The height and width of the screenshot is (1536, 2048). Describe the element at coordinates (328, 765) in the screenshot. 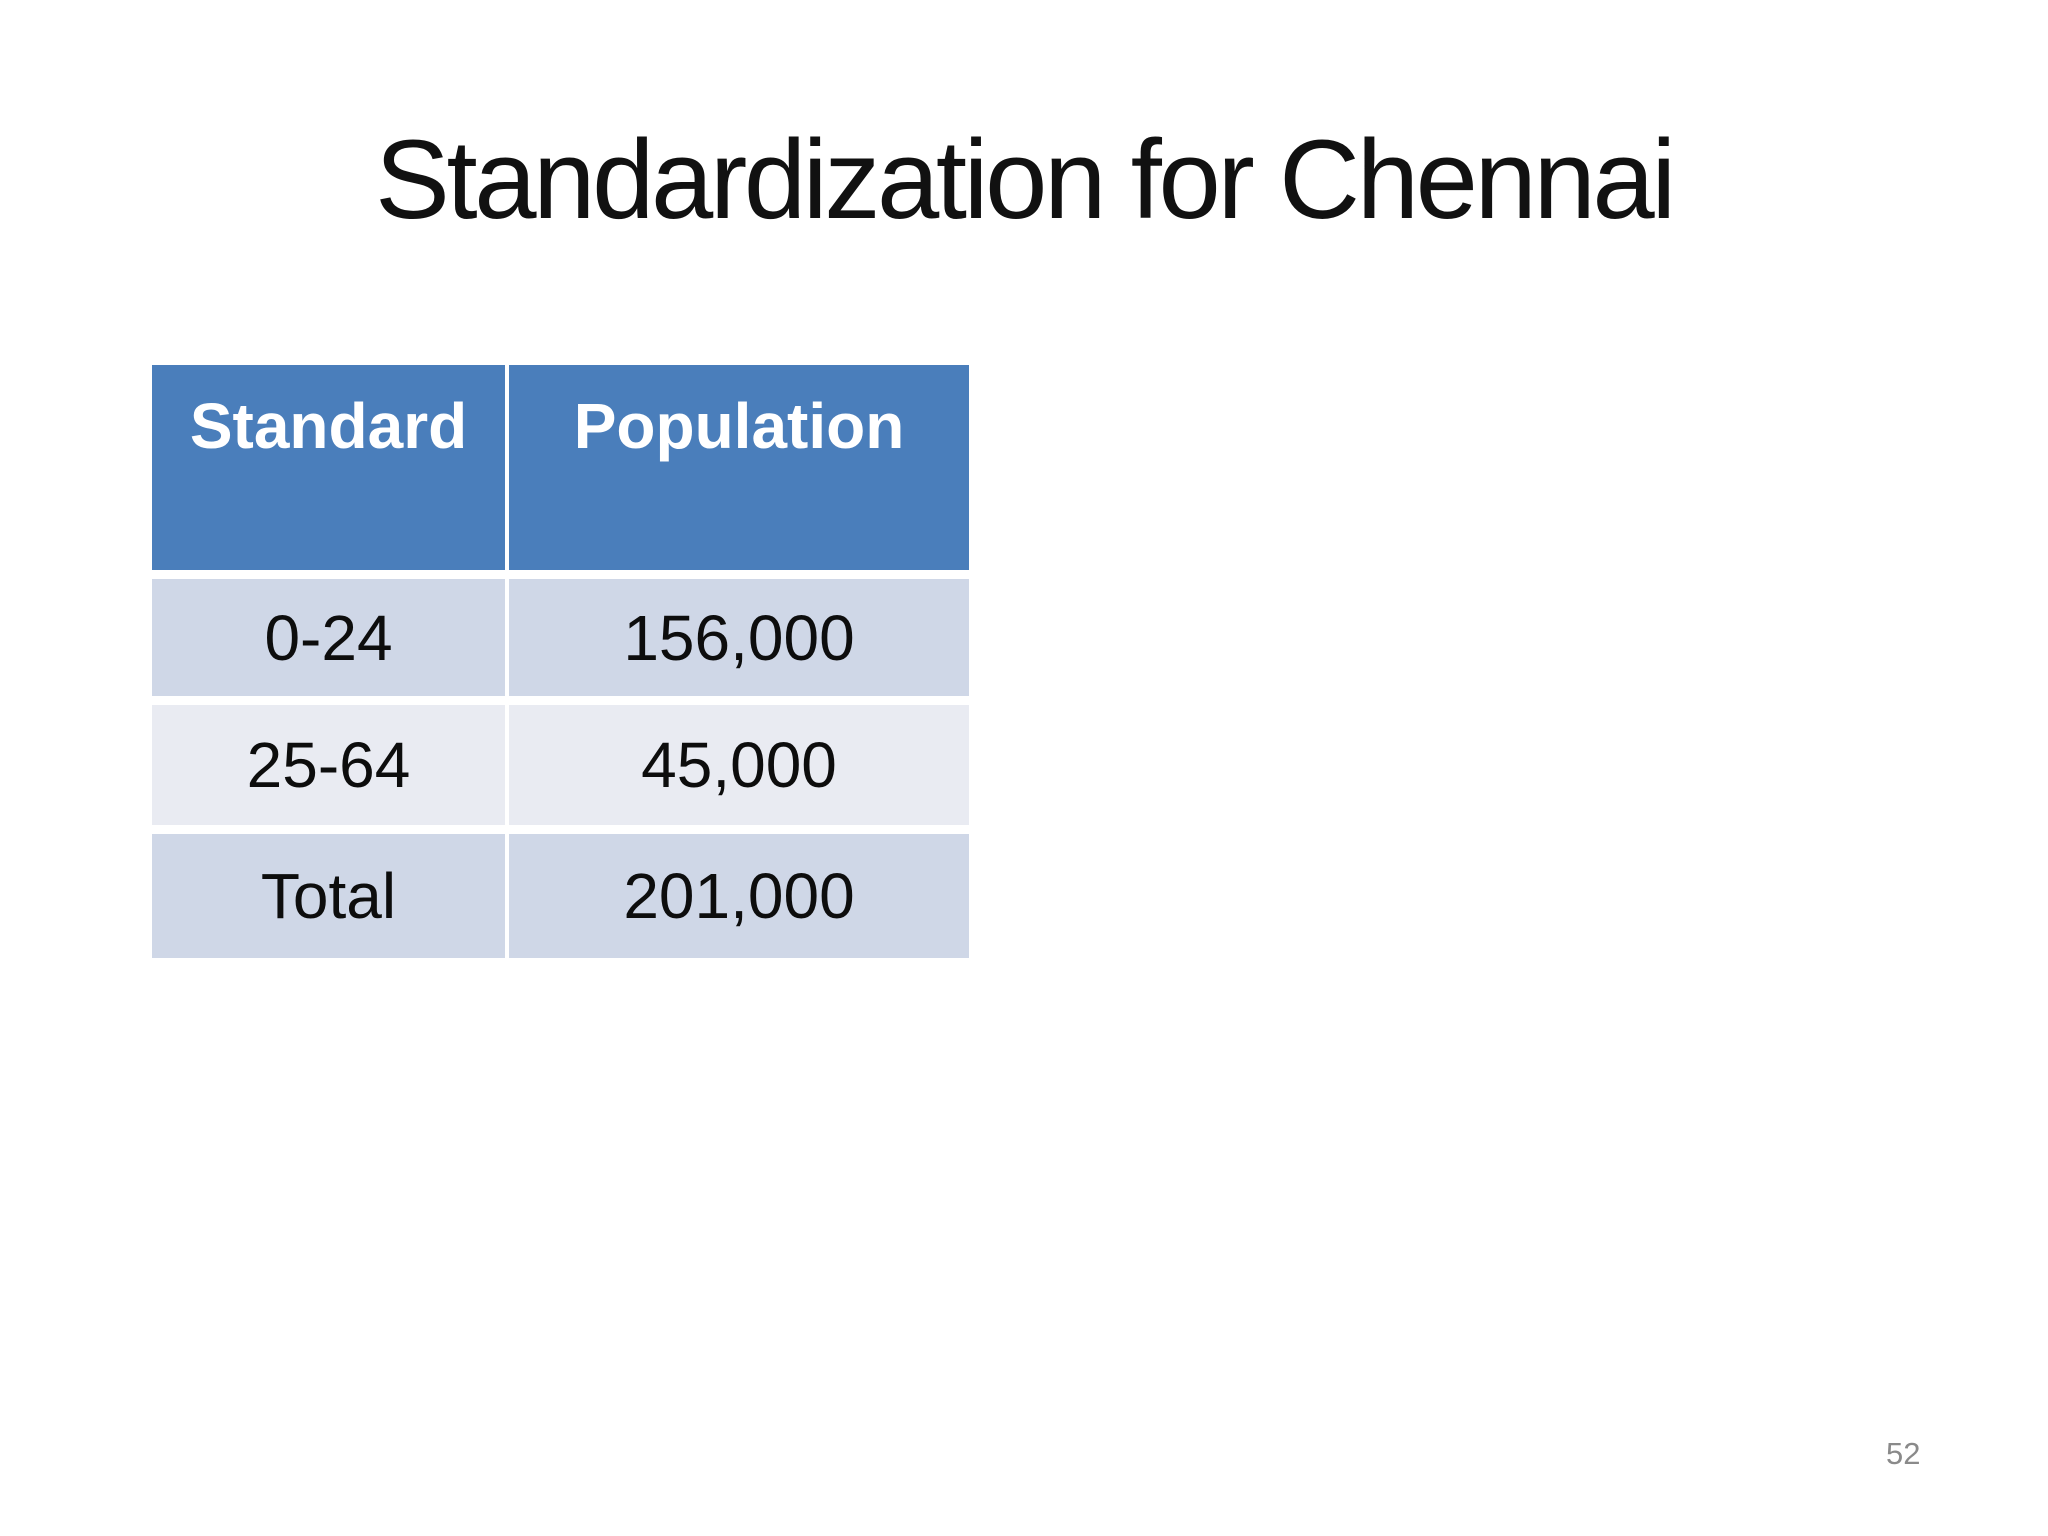

I see `table-cell-standard-row2: 25-64` at that location.